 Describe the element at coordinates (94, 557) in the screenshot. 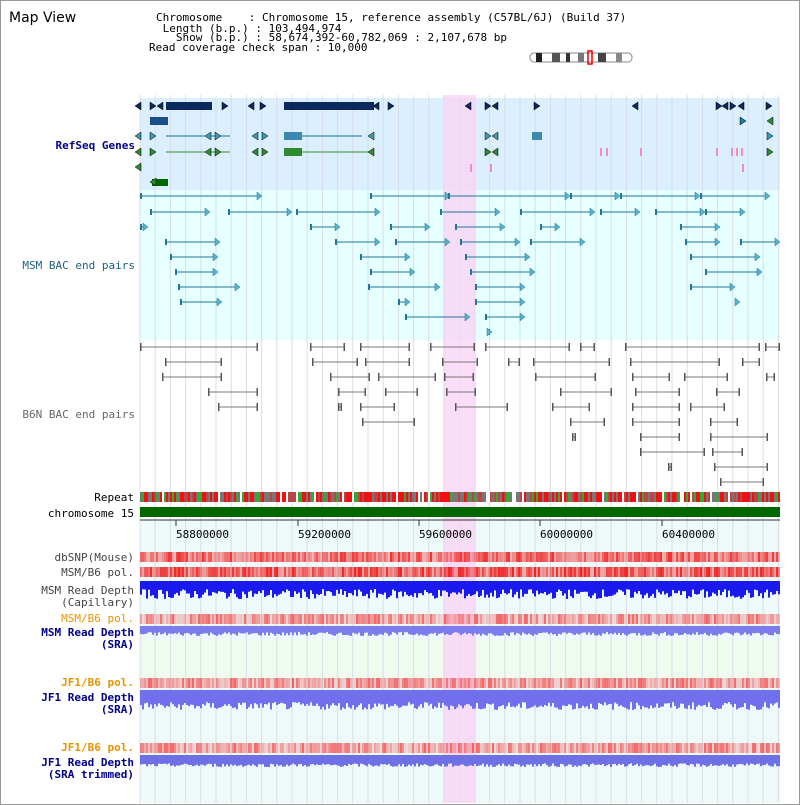

I see `track-label-dbsnp: dbSNP(Mouse)` at that location.